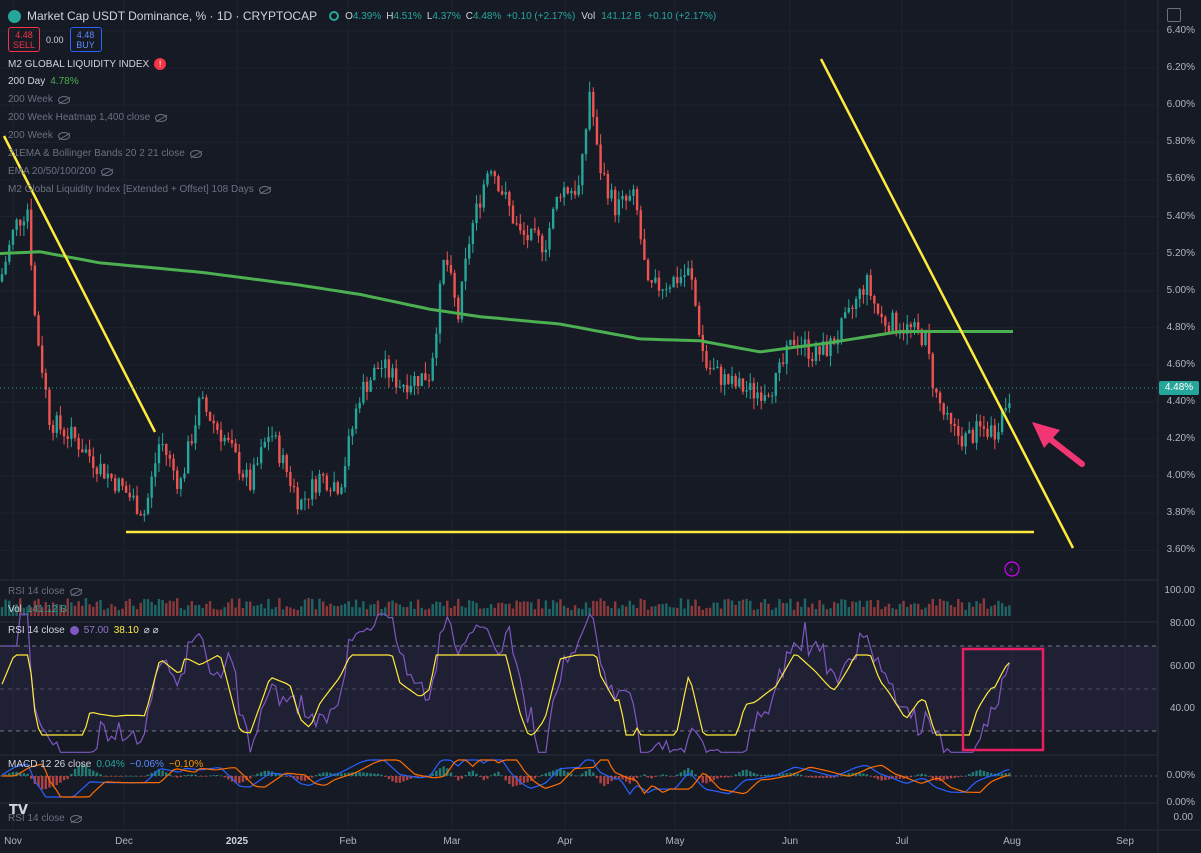 The width and height of the screenshot is (1201, 853). Describe the element at coordinates (1174, 15) in the screenshot. I see `settings-icon` at that location.